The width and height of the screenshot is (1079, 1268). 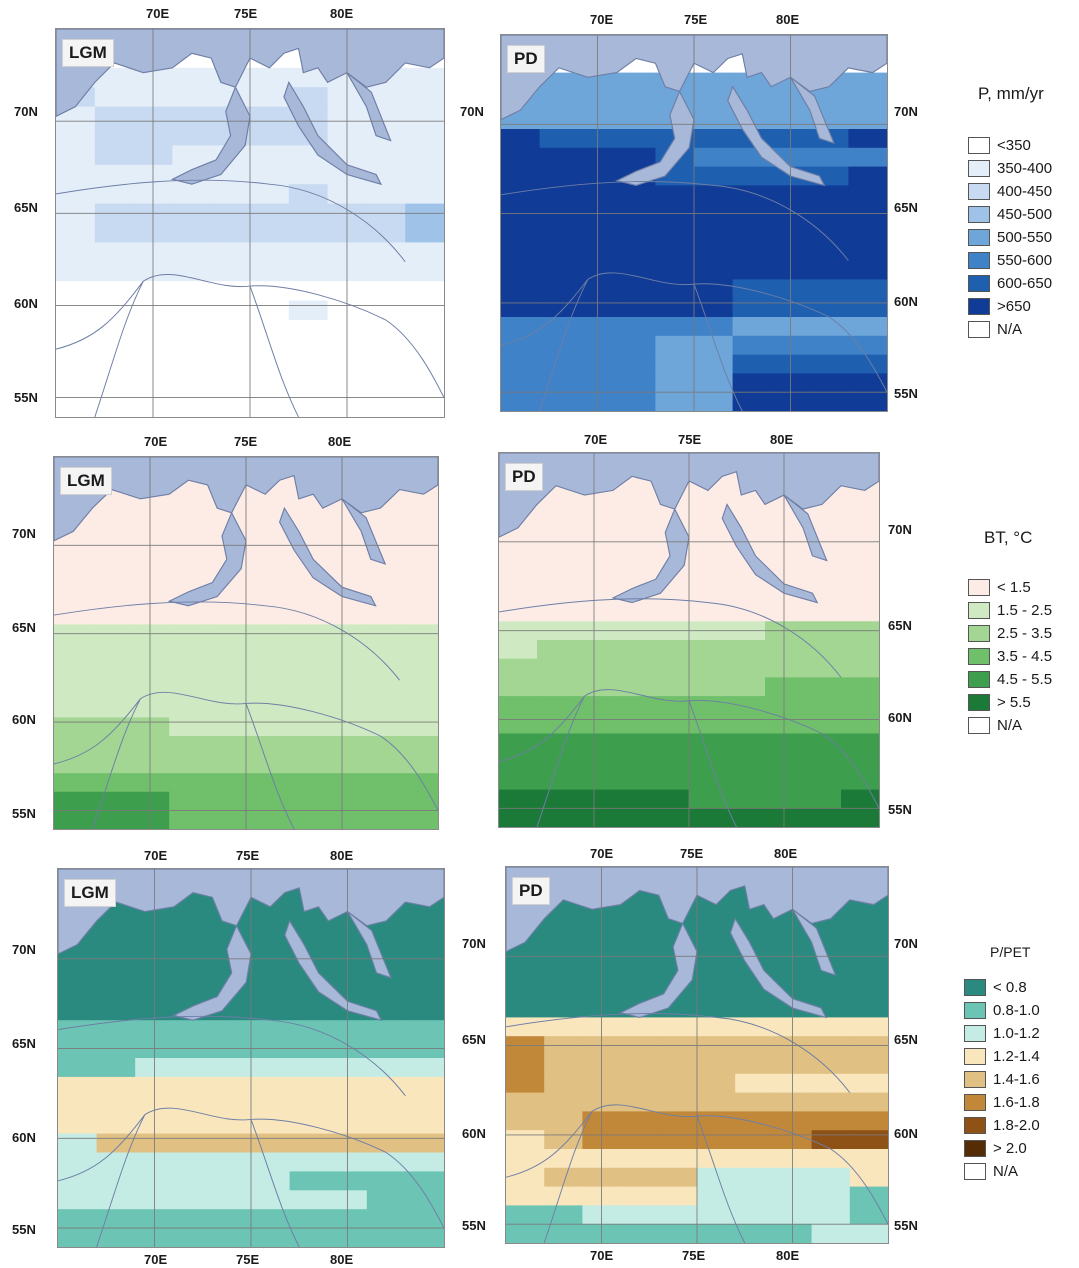 I want to click on lat-label-mid: 55N, so click(x=474, y=1225).